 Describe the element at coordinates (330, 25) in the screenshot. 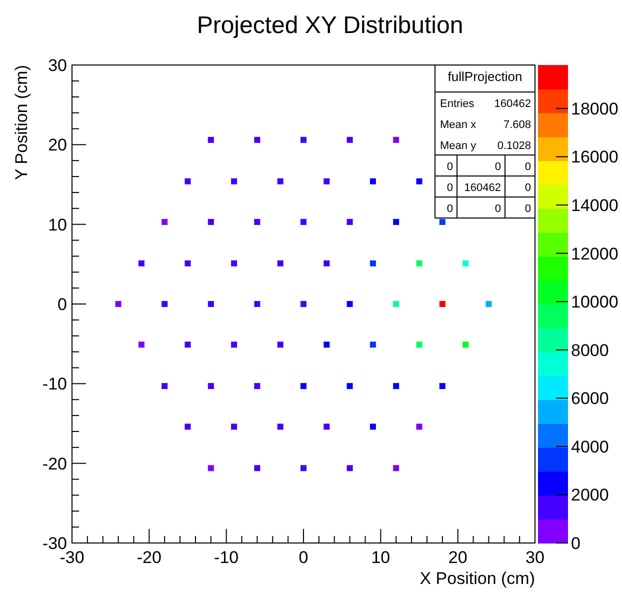

I see `chart-title: Projected XY Distribution` at that location.